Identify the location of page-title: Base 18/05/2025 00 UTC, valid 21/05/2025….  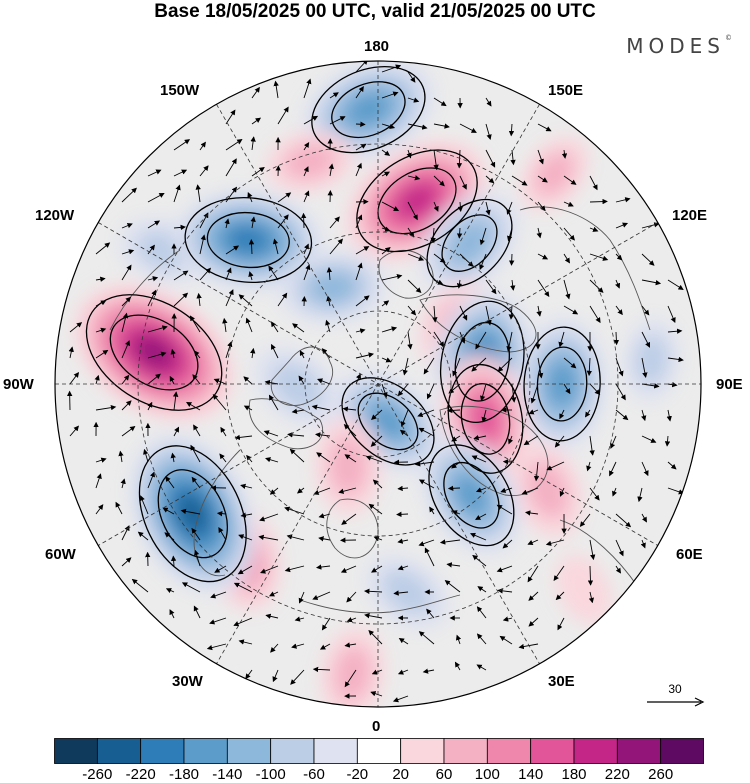
(375, 11).